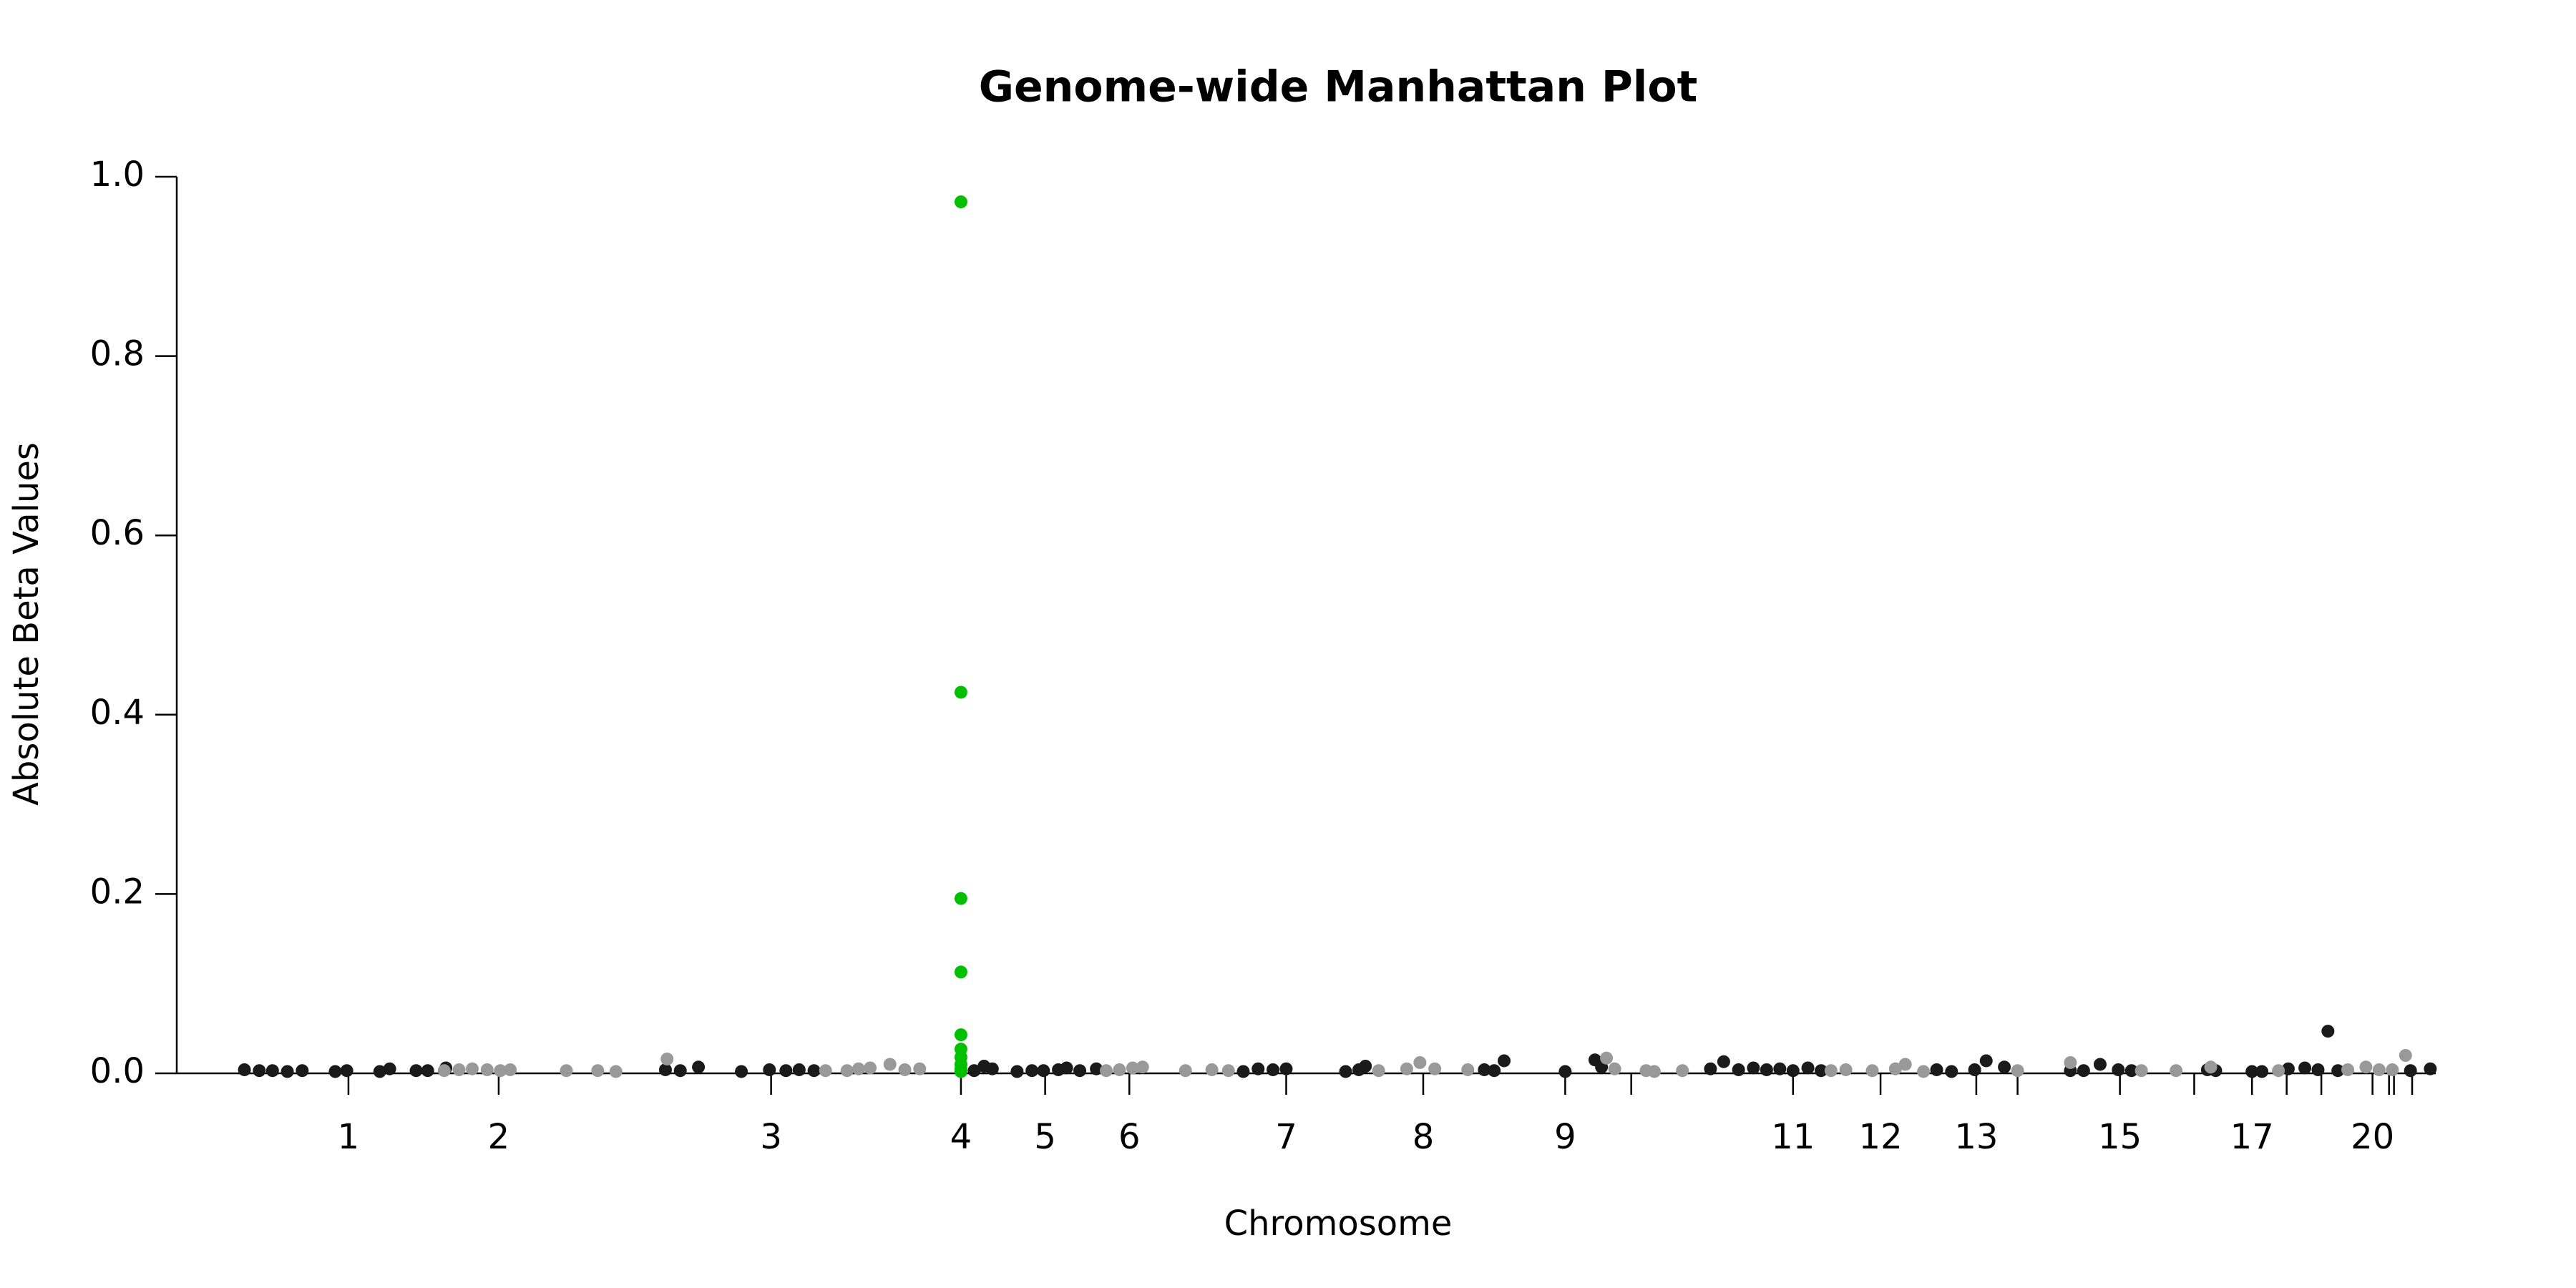 The height and width of the screenshot is (1288, 2576). I want to click on x-tick-label: 3, so click(771, 1137).